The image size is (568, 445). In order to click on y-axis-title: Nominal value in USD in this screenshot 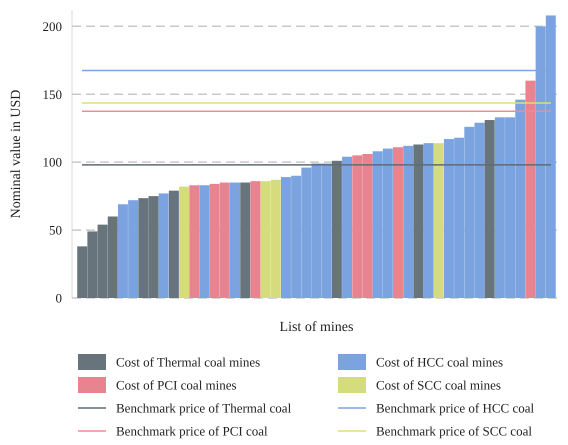, I will do `click(16, 154)`.